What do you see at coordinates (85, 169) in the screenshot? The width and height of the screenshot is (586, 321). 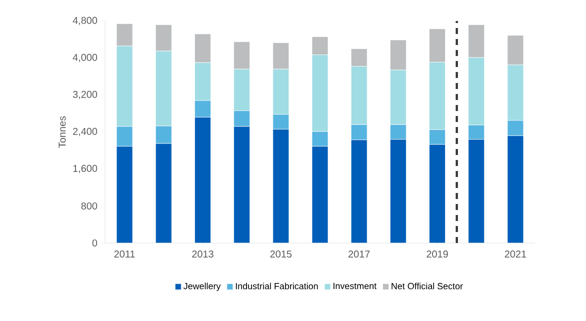 I see `y-tick-label: 1,600` at bounding box center [85, 169].